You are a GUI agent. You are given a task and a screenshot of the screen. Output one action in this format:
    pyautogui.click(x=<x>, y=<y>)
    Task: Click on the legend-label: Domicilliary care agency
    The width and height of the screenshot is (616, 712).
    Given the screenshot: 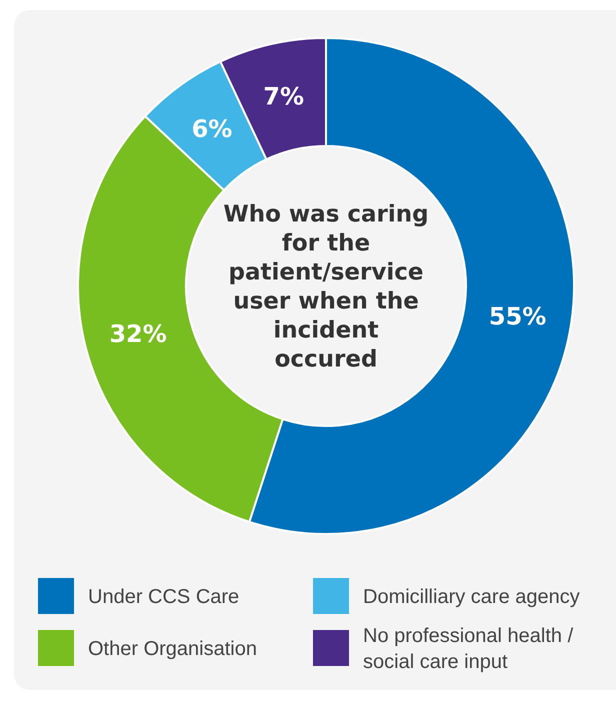 What is the action you would take?
    pyautogui.click(x=471, y=597)
    